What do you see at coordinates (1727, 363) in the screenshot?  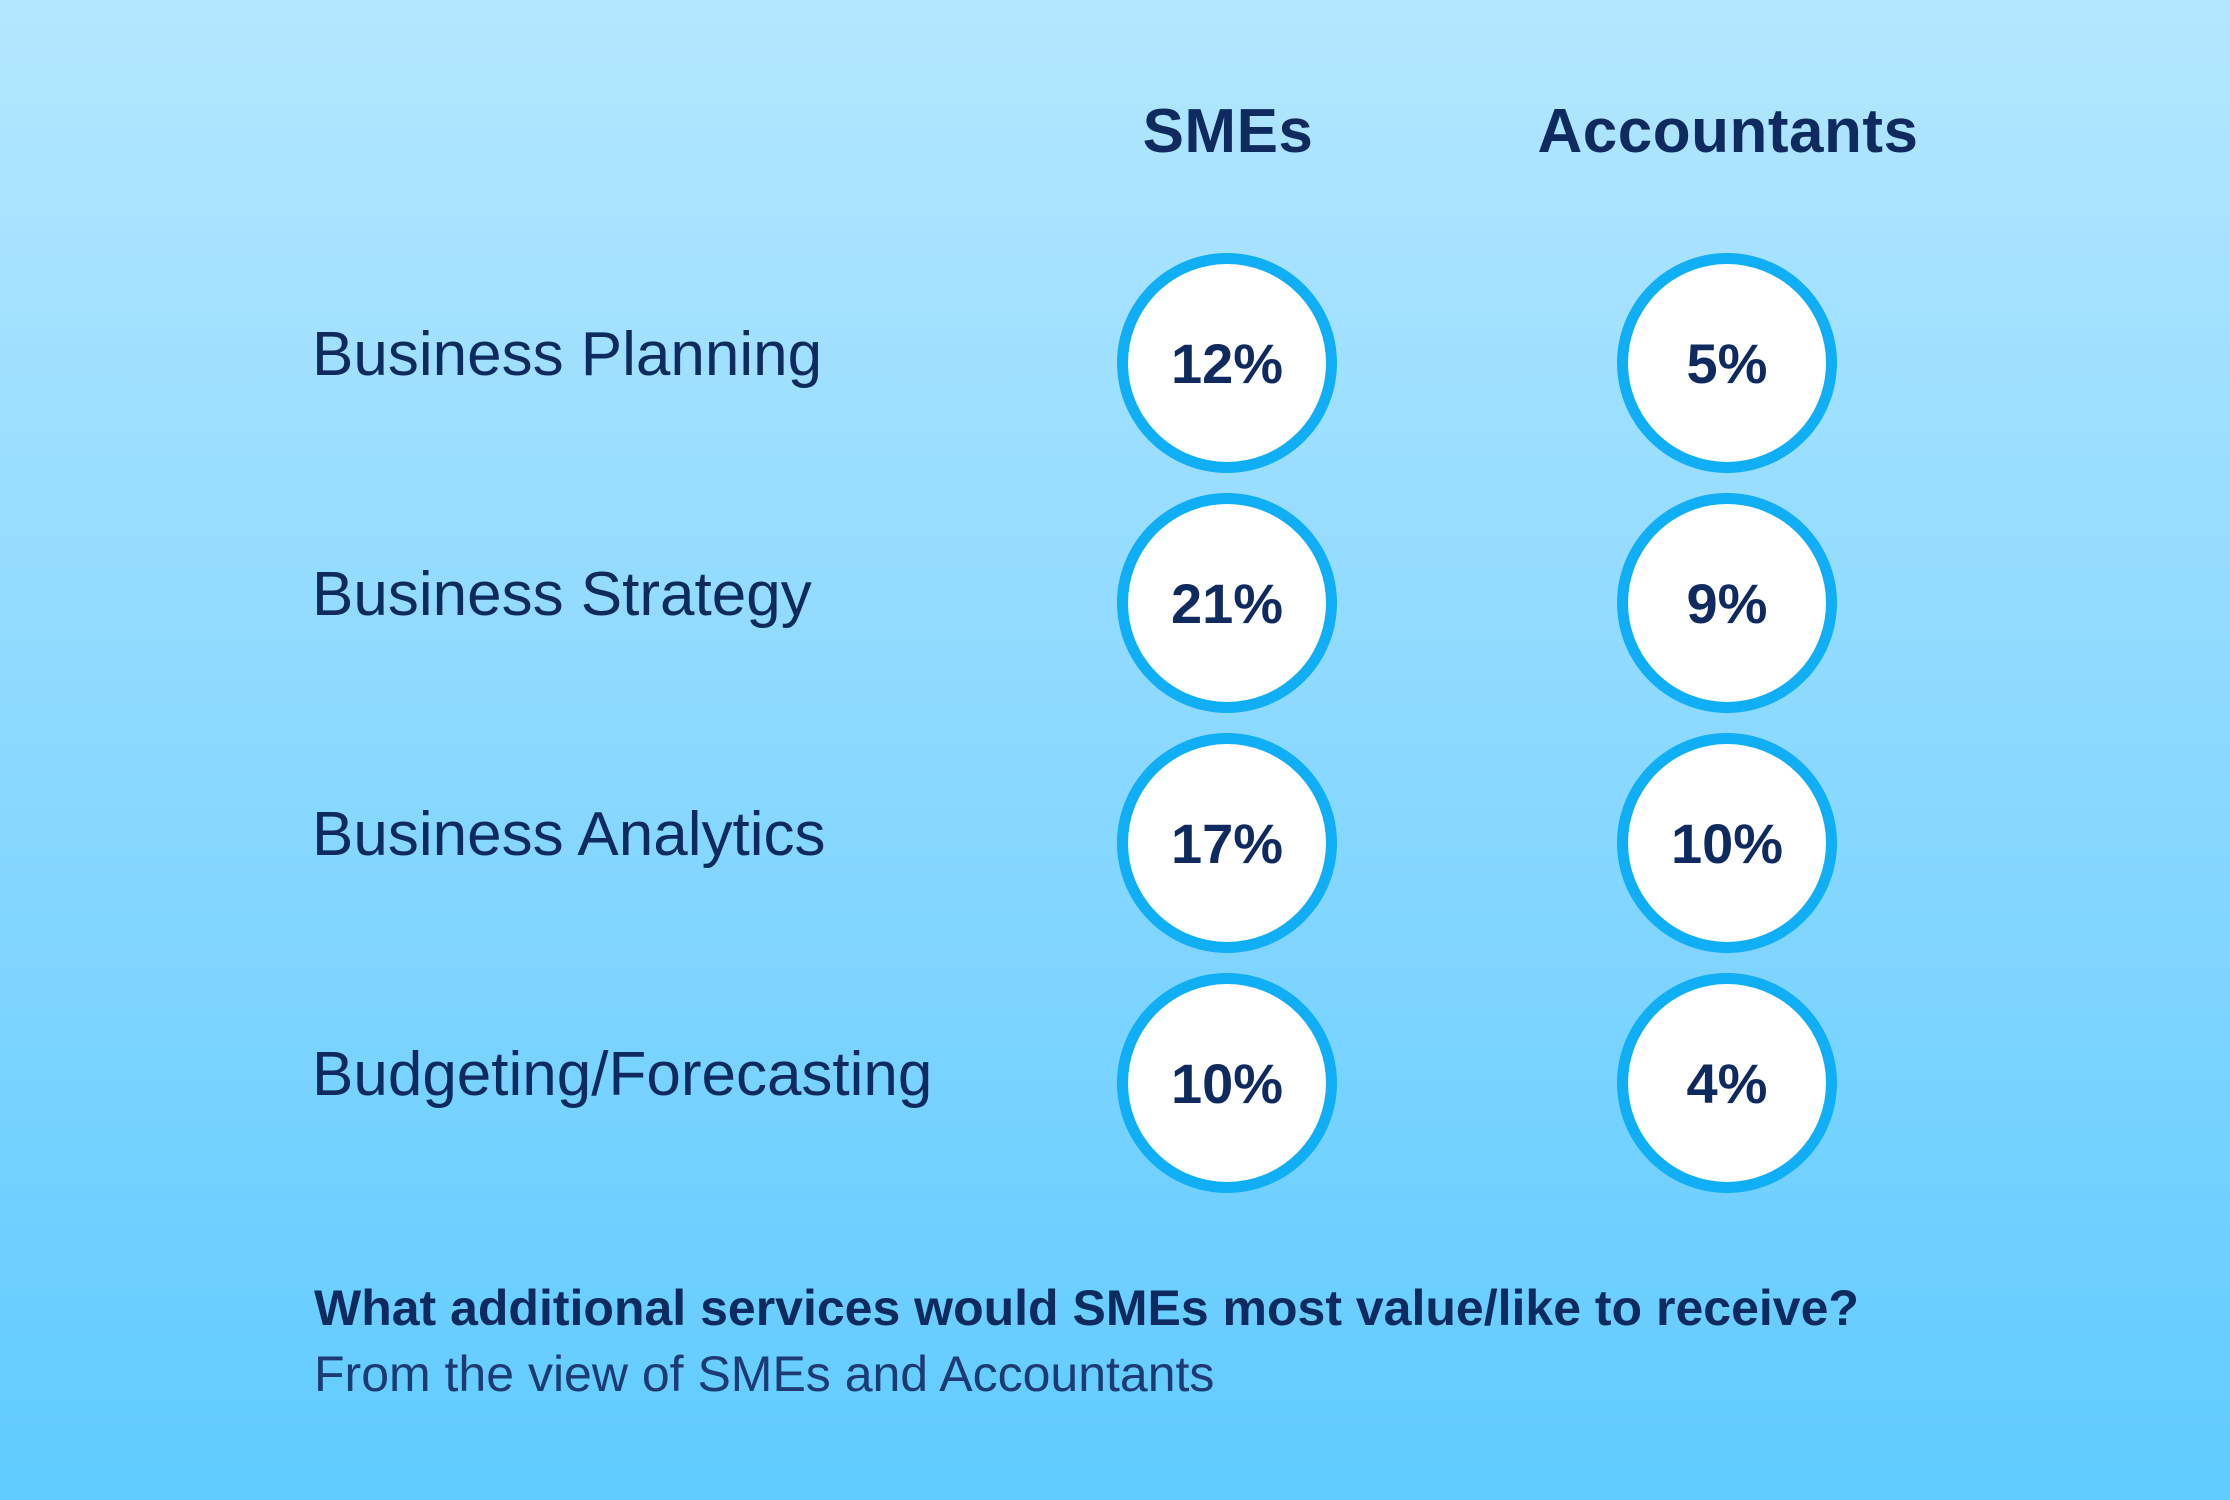 I see `value-bubble-accountants-business-planning: 5%` at bounding box center [1727, 363].